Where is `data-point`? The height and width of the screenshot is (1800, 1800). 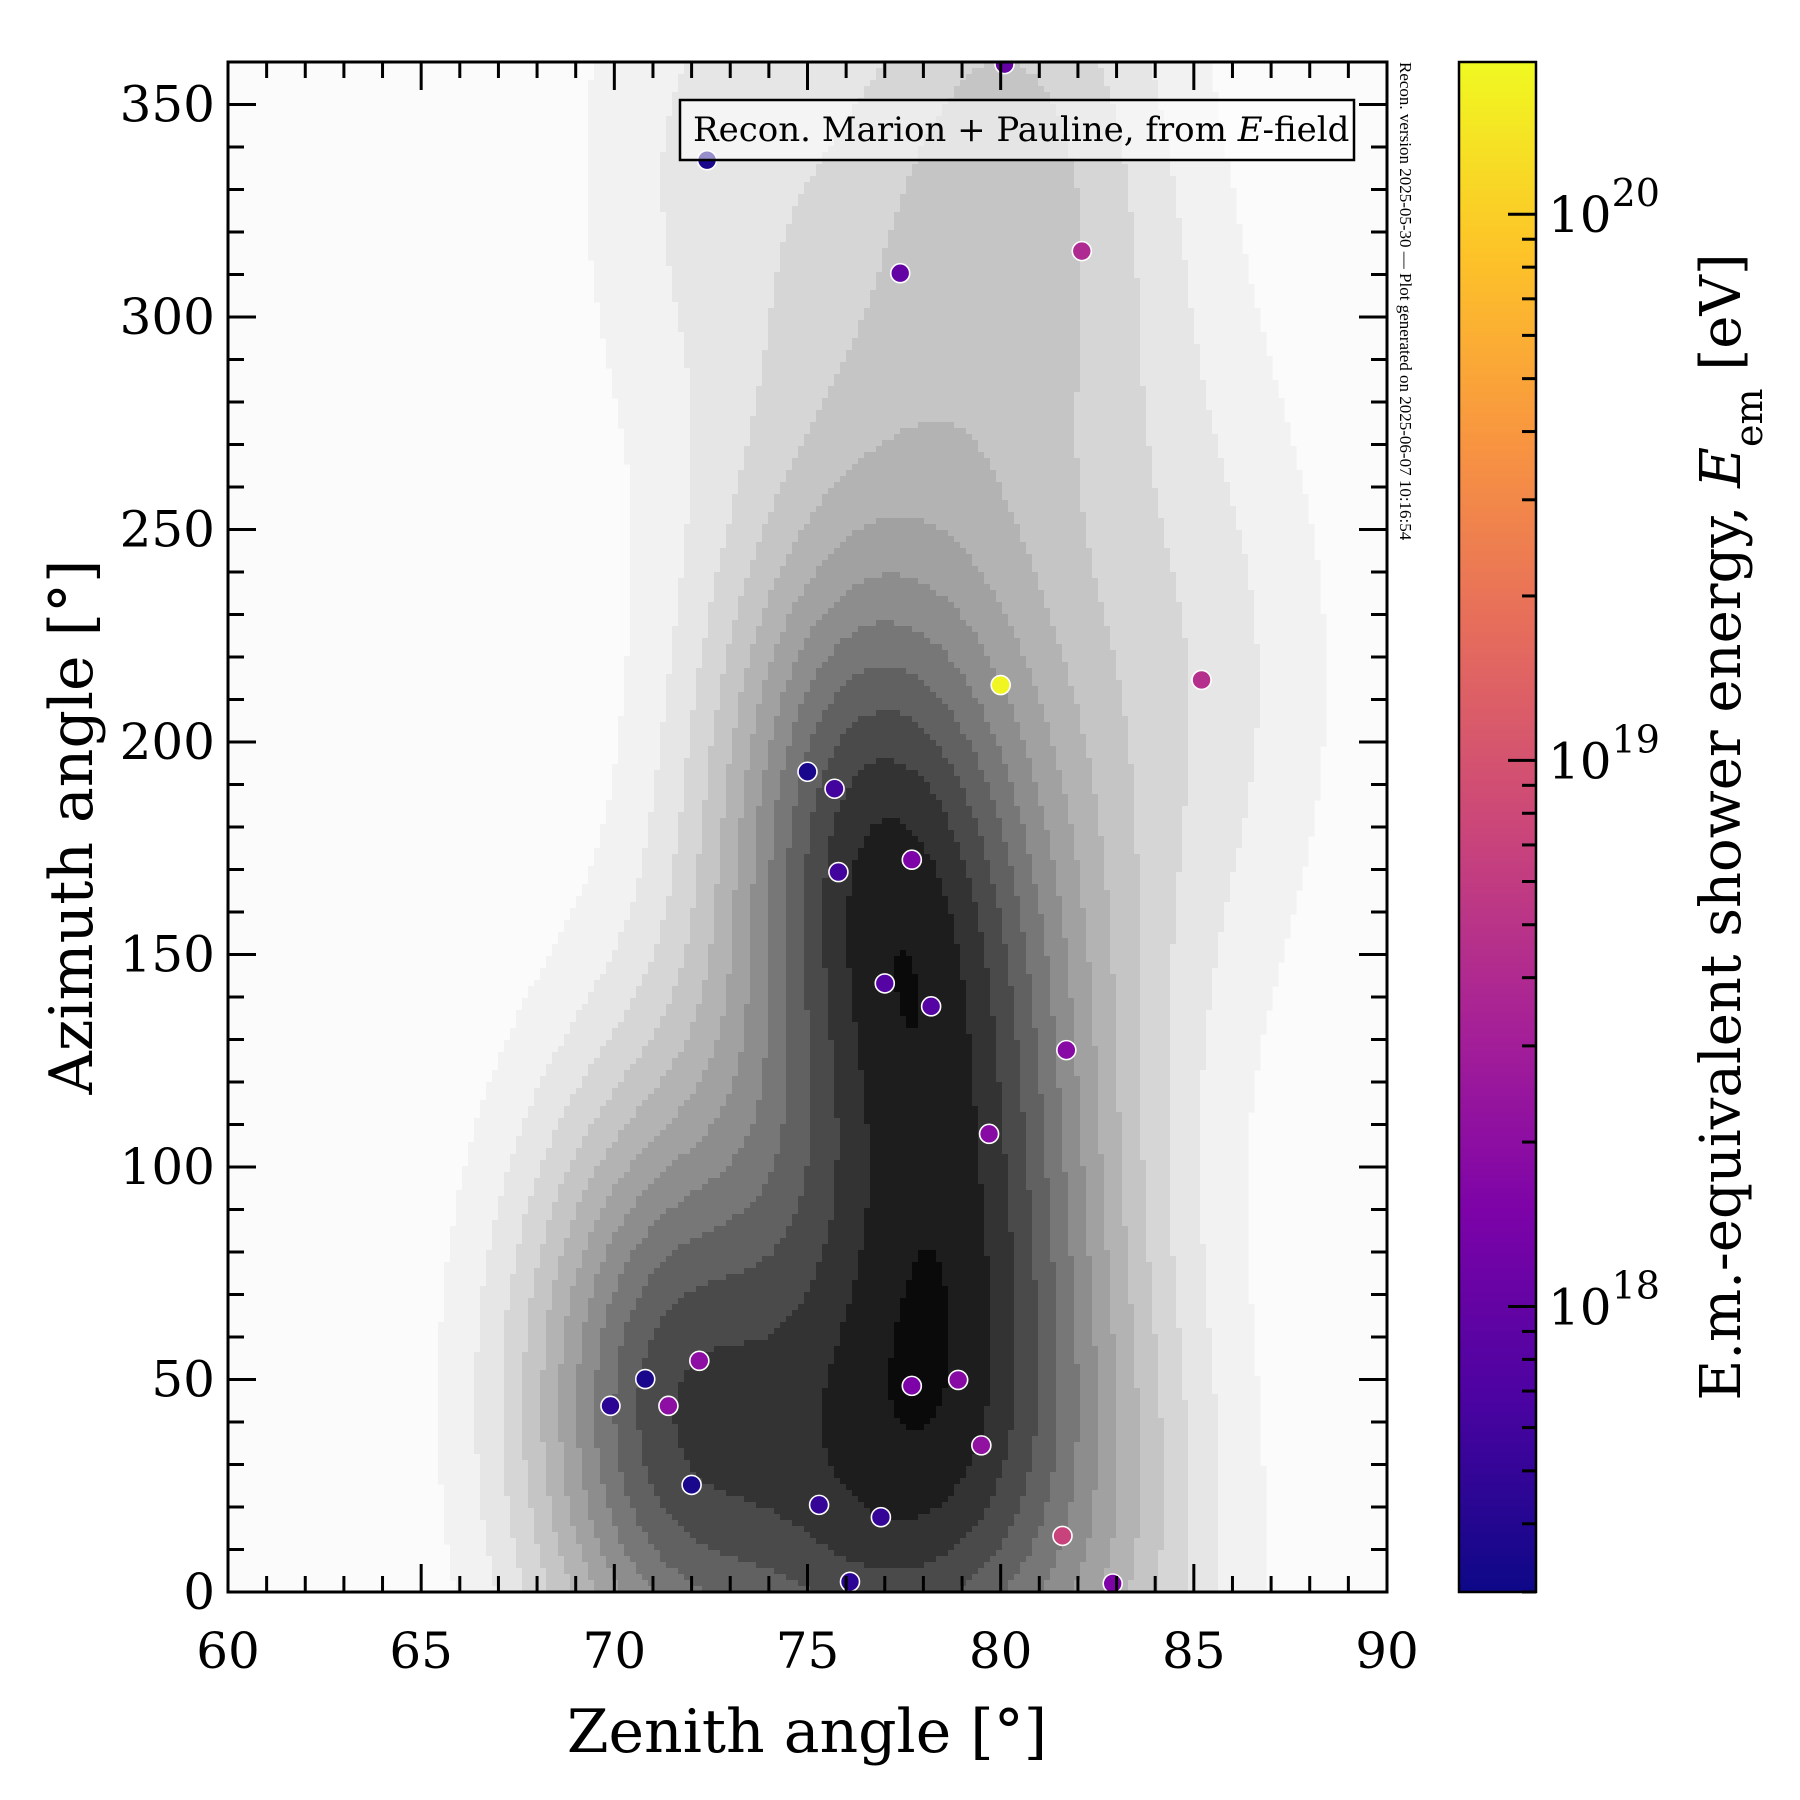 data-point is located at coordinates (1113, 1582).